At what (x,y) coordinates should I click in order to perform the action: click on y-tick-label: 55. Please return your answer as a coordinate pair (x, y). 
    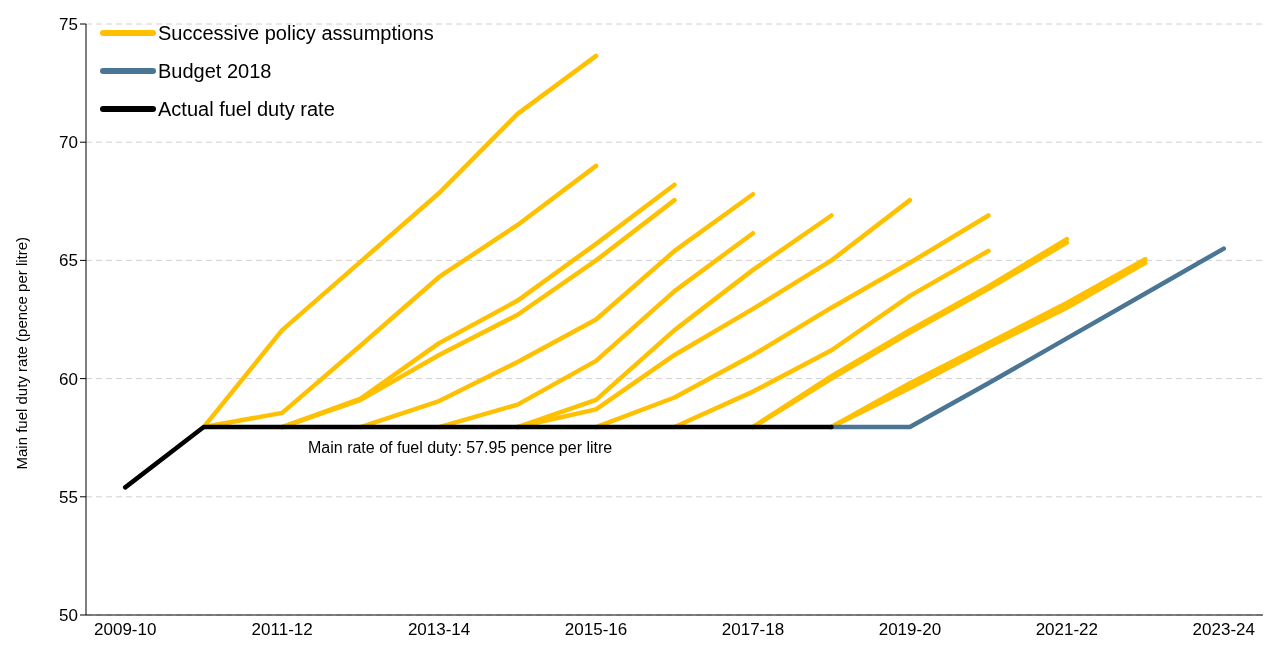
    Looking at the image, I should click on (68, 497).